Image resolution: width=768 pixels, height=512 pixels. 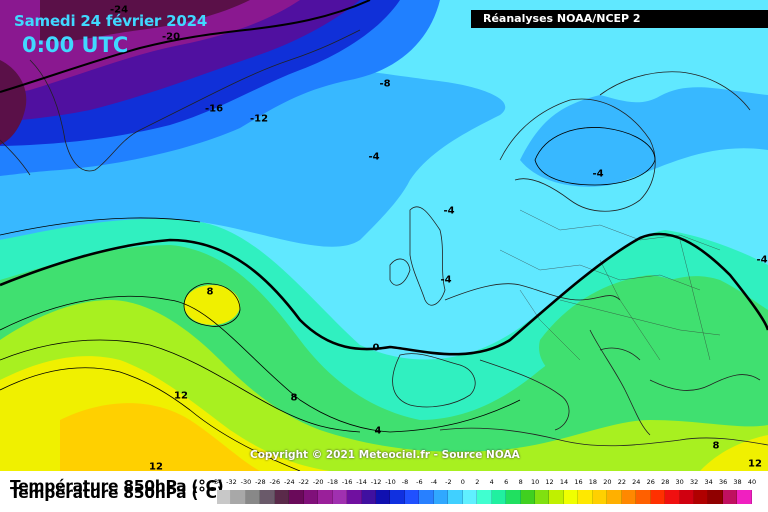 I want to click on legend-tick: -10, so click(x=390, y=482).